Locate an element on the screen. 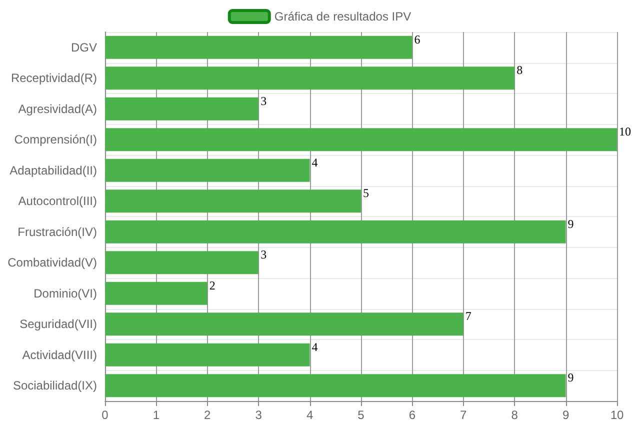 The image size is (639, 431). x-tick-label: 4 is located at coordinates (310, 415).